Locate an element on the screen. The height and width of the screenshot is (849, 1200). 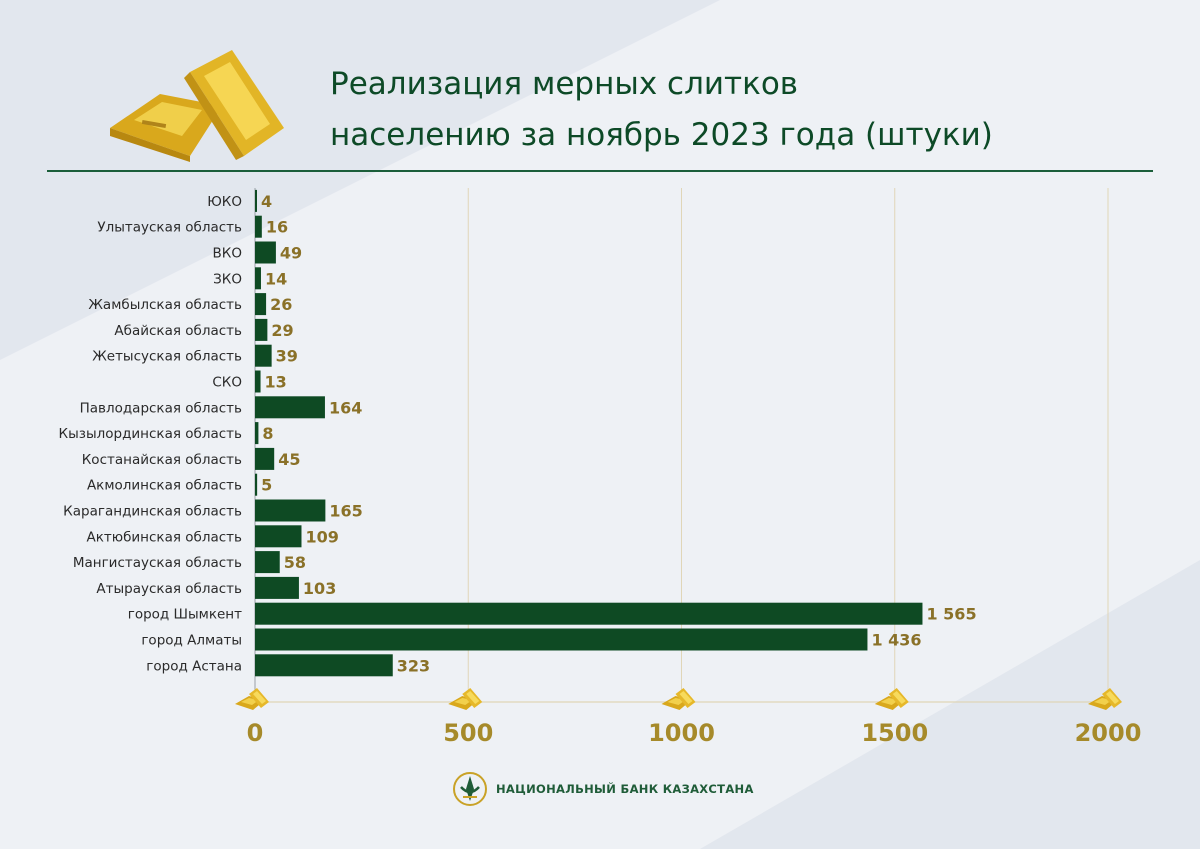
value-label: 45 is located at coordinates (289, 459).